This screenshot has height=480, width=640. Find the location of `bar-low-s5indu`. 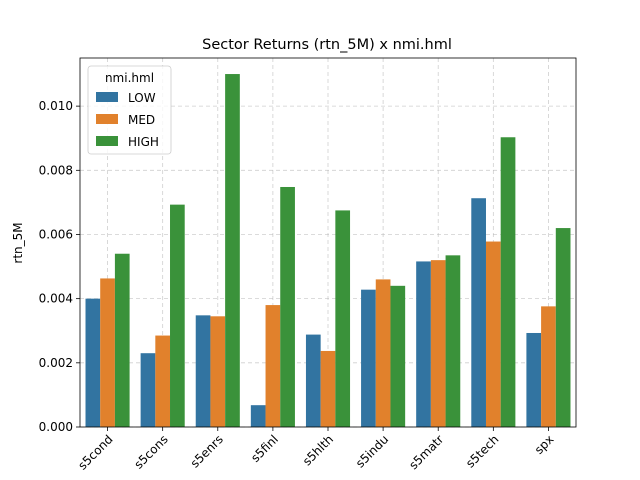

bar-low-s5indu is located at coordinates (368, 358).